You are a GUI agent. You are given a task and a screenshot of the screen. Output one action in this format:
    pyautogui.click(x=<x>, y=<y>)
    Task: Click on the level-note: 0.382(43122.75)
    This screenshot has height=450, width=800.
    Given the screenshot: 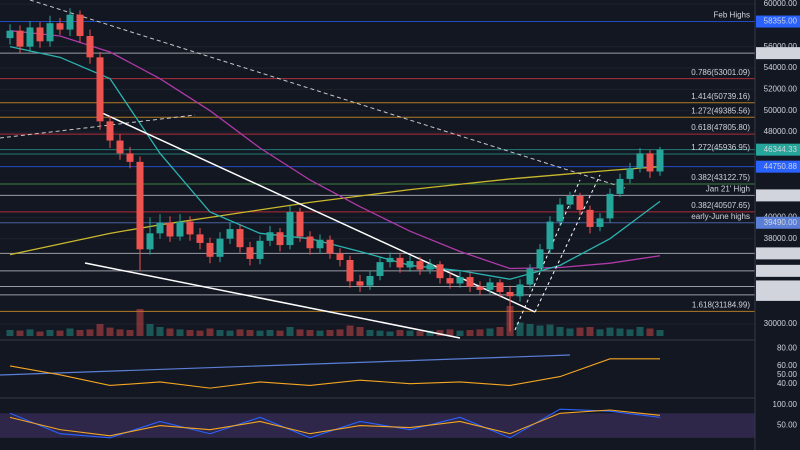 What is the action you would take?
    pyautogui.click(x=720, y=177)
    